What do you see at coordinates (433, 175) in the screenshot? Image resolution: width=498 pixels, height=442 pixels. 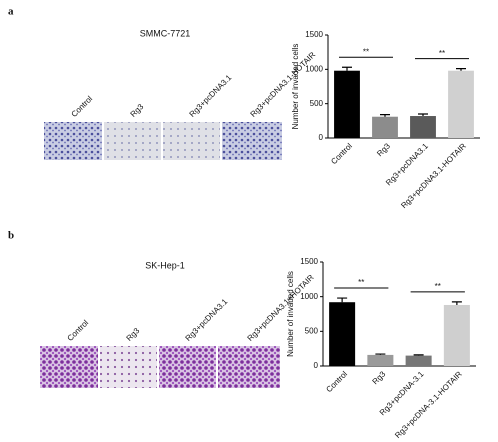 I see `x-tick-label: Rg3+pcDNA3.1-HOTAIR` at bounding box center [433, 175].